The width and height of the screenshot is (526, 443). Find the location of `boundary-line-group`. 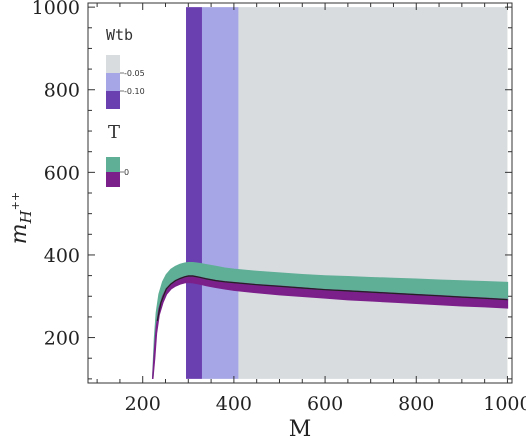

boundary-line-group is located at coordinates (332, 298).